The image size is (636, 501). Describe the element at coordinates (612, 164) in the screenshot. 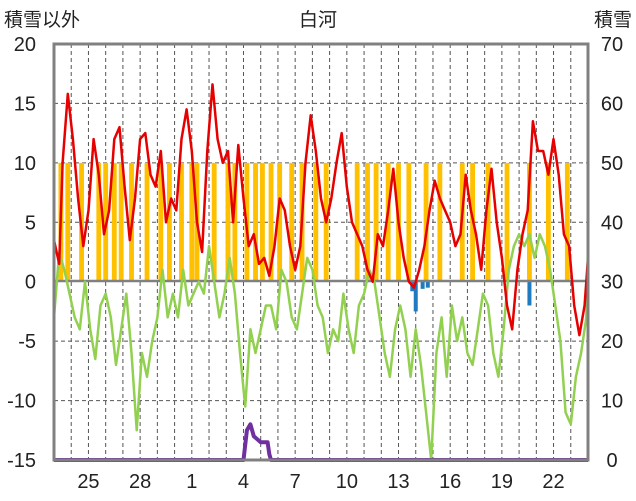

I see `right-tick-label: 50` at that location.